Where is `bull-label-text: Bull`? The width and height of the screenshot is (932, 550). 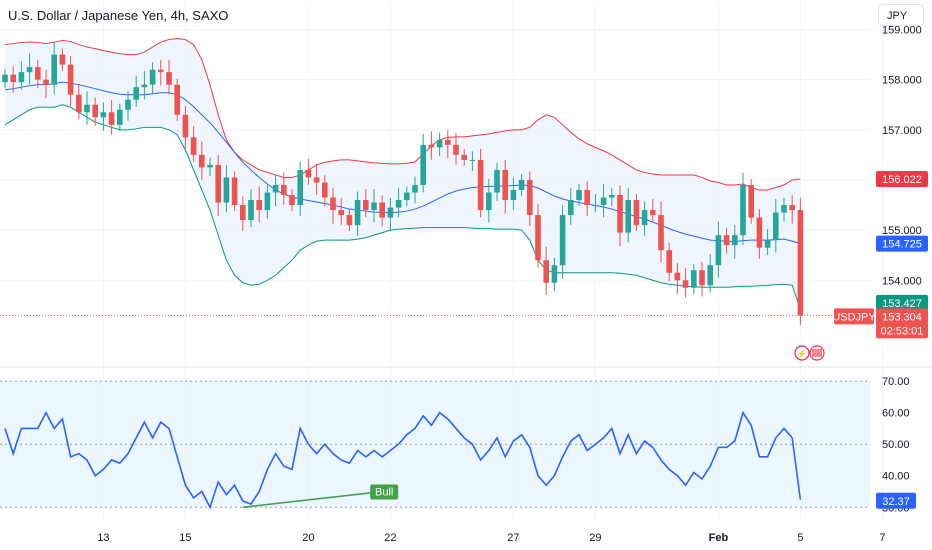 bull-label-text: Bull is located at coordinates (384, 493).